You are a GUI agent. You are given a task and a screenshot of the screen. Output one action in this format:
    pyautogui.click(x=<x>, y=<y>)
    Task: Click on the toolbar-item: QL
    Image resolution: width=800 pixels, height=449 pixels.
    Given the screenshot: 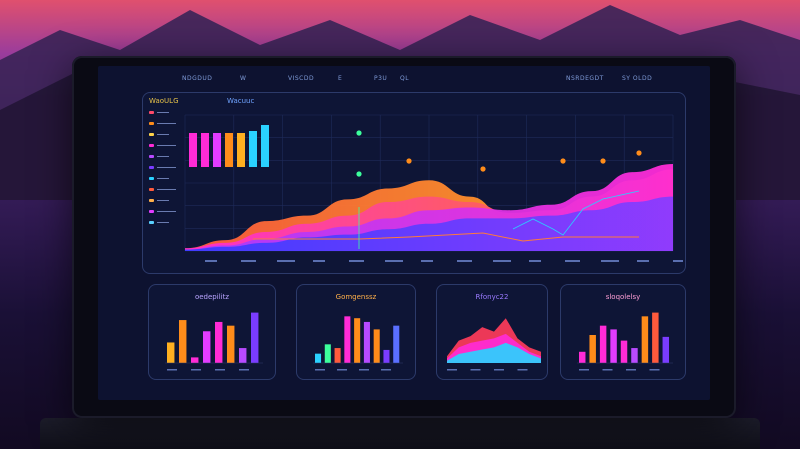 What is the action you would take?
    pyautogui.click(x=405, y=78)
    